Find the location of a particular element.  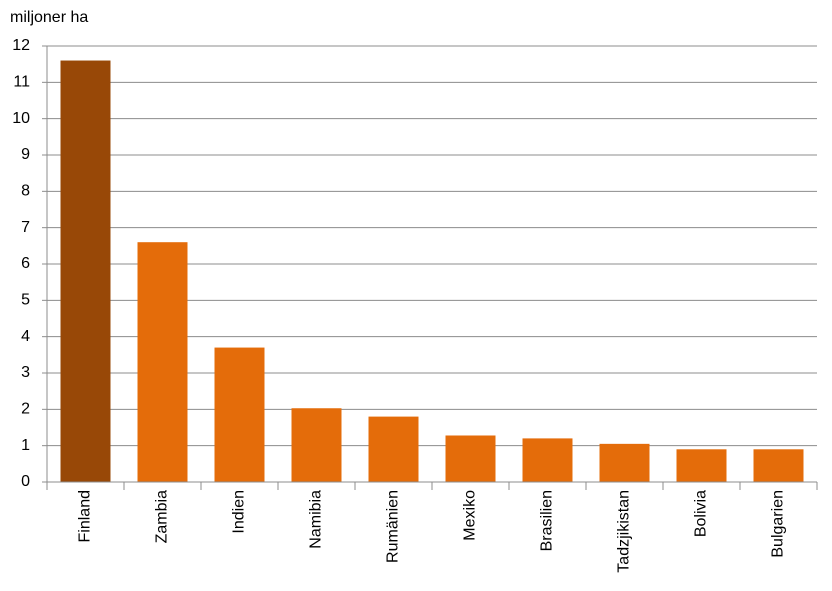

y-tick-label: 6 is located at coordinates (25, 263).